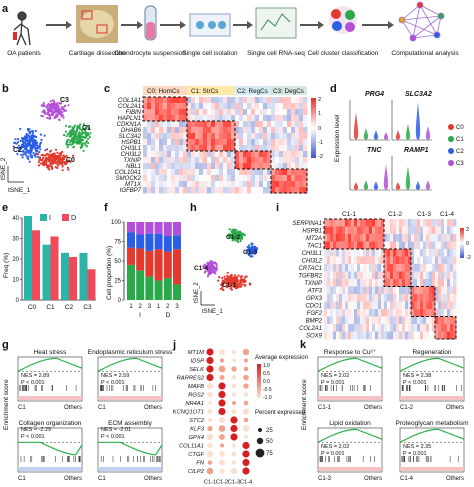 The width and height of the screenshot is (474, 487). What do you see at coordinates (128, 173) in the screenshot?
I see `heatmap-c-gene: COL10A1` at bounding box center [128, 173].